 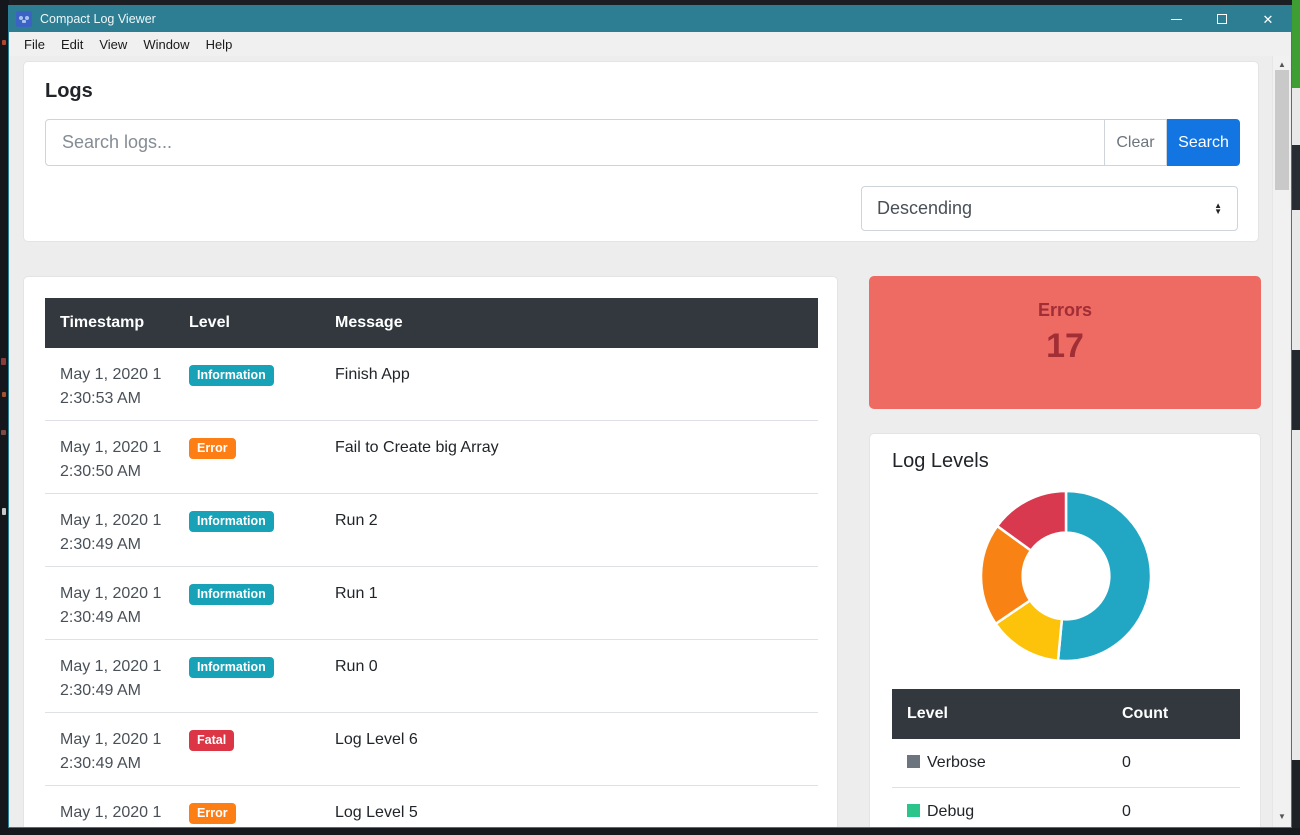 I want to click on menu-help: Help, so click(x=219, y=44).